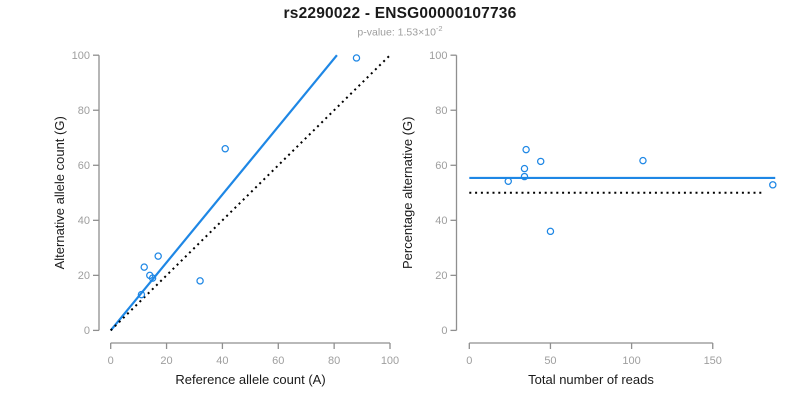 This screenshot has width=800, height=400. I want to click on x-tick-label: 50, so click(550, 361).